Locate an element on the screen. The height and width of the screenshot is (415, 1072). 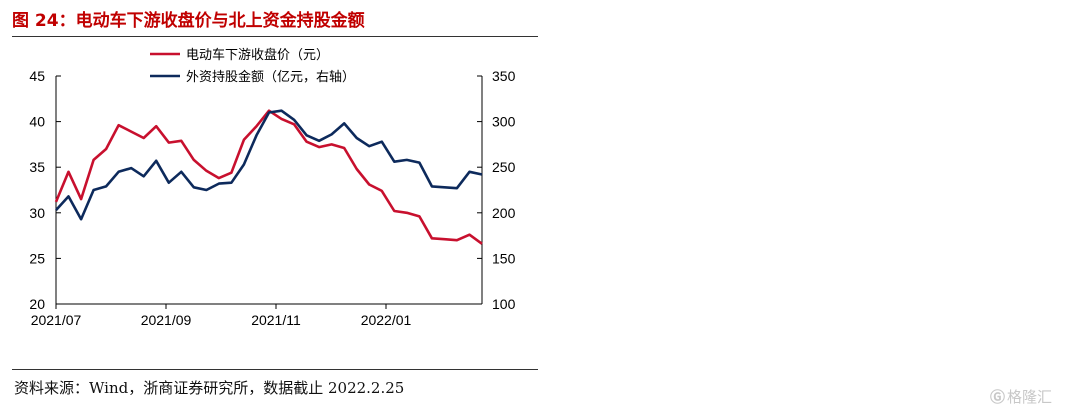
top-rule is located at coordinates (275, 36).